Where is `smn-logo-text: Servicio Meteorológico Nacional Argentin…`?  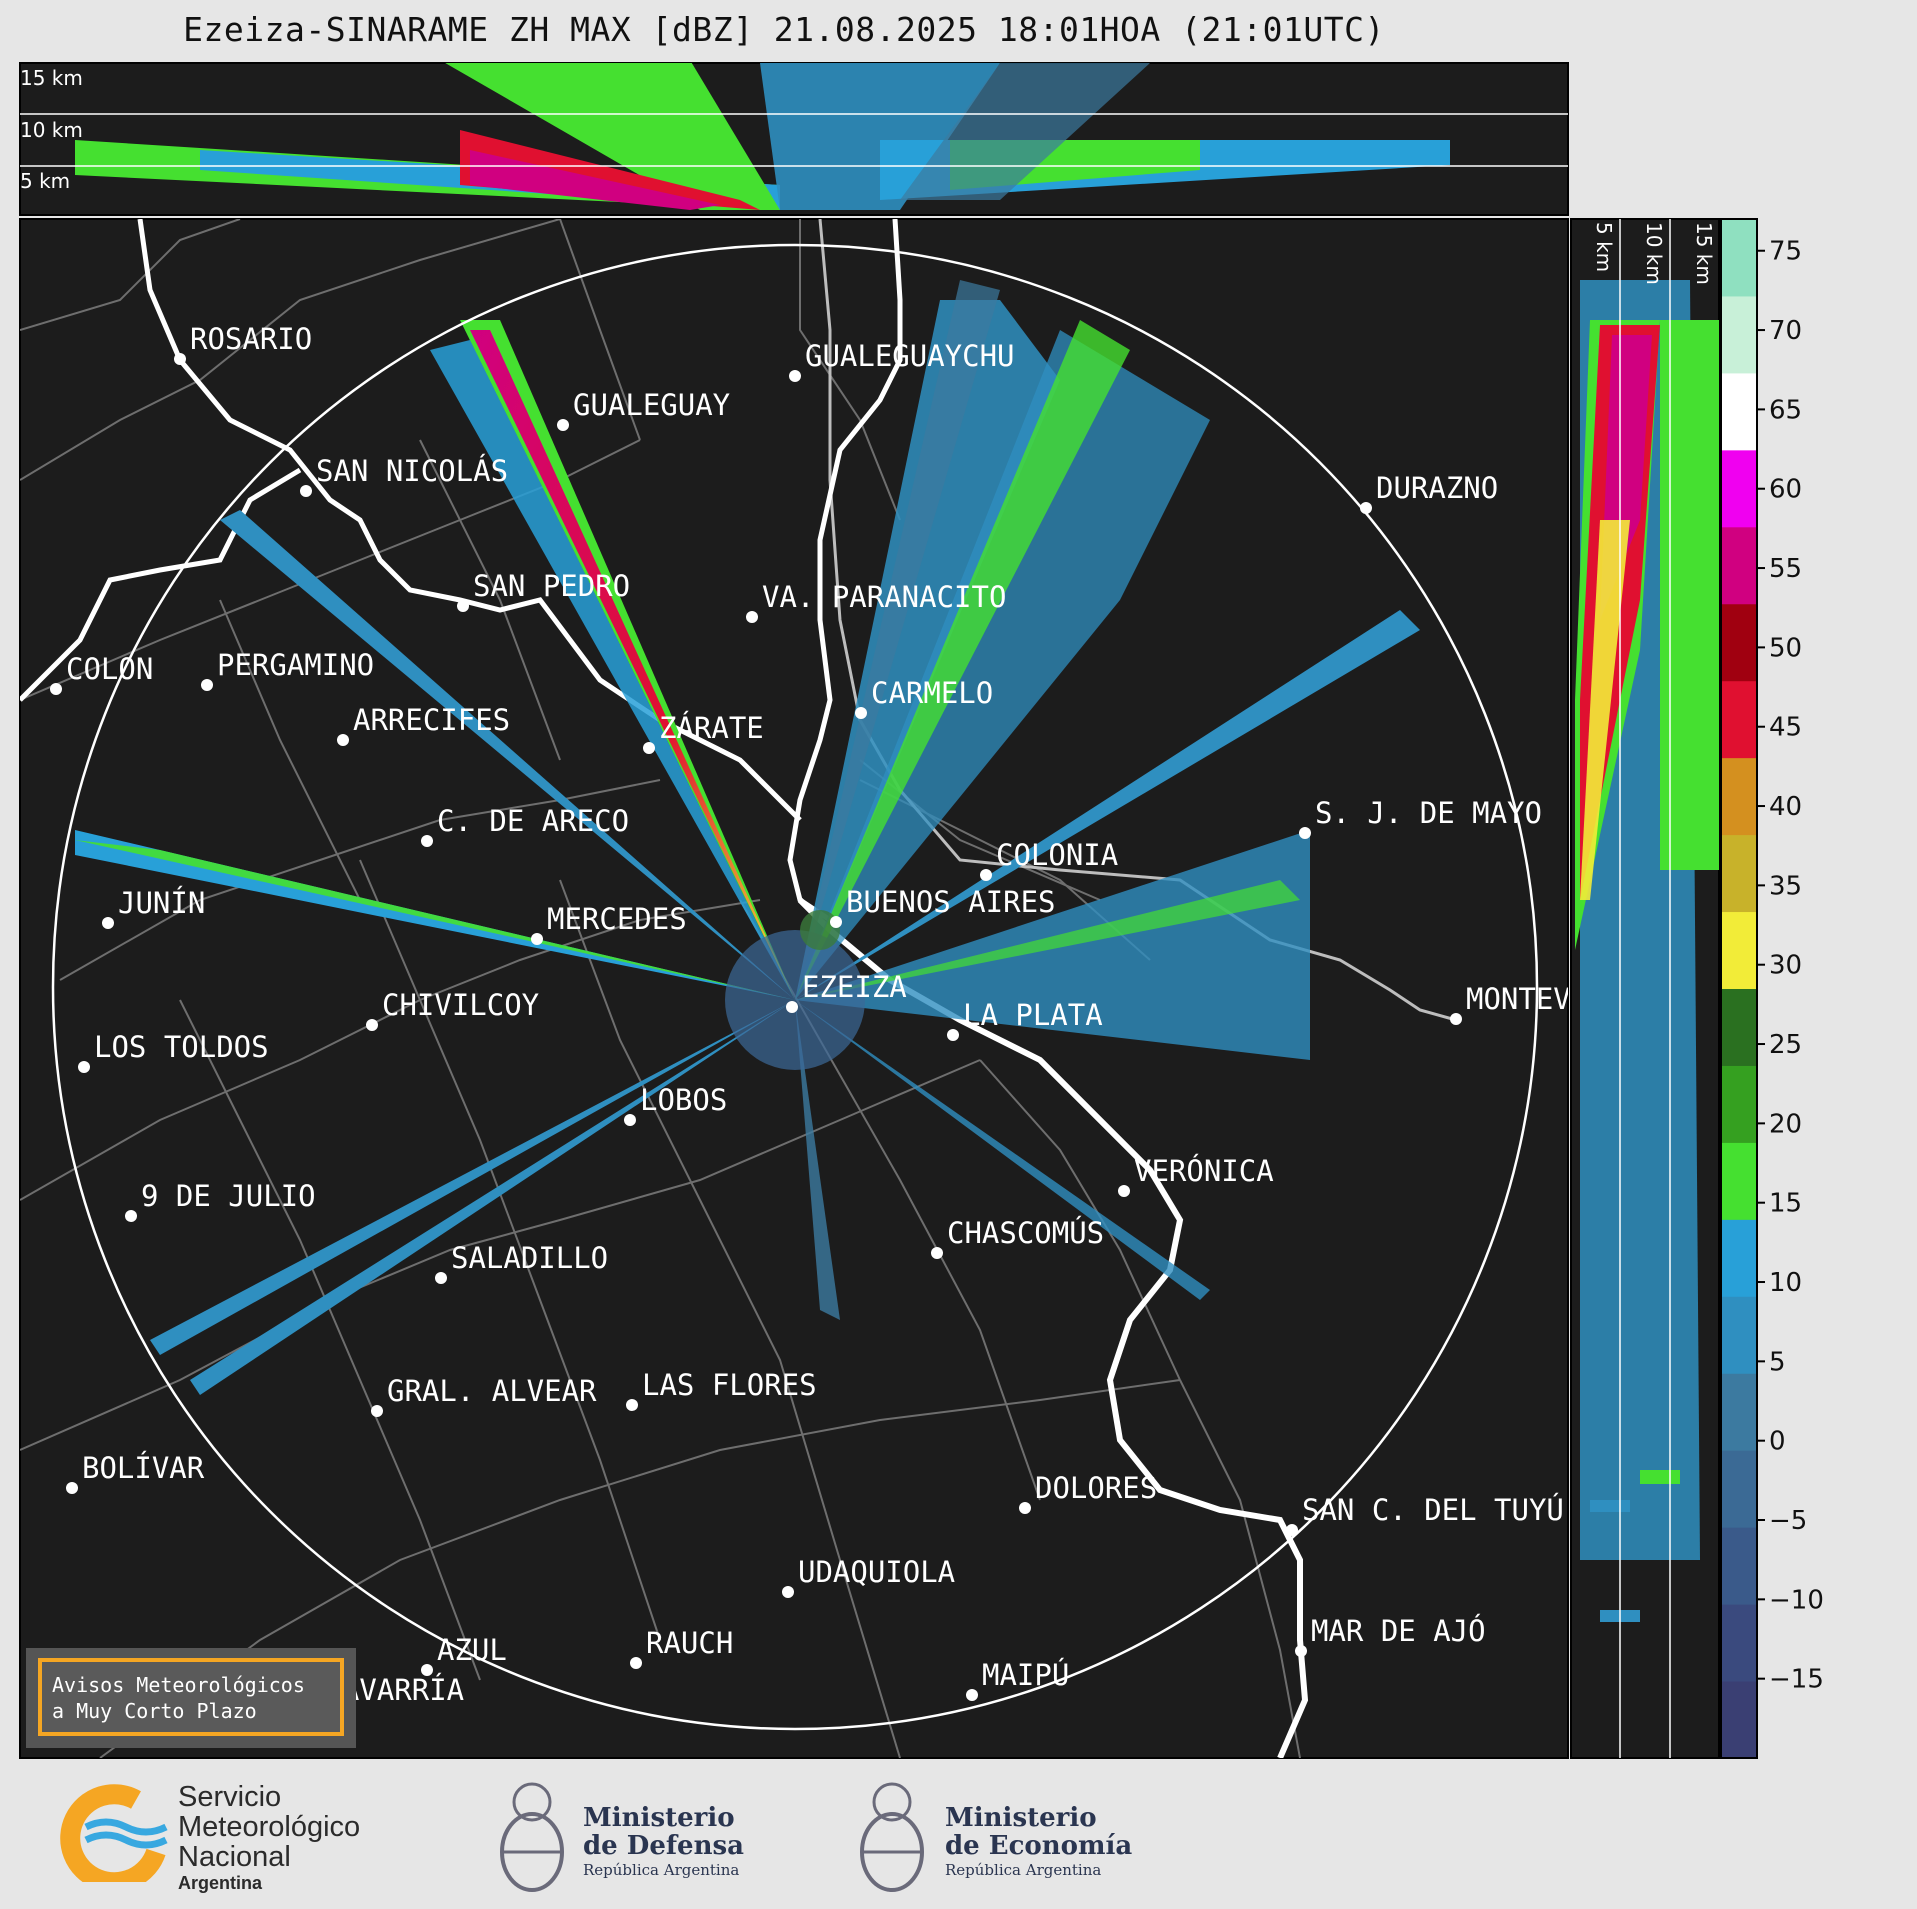 smn-logo-text: Servicio Meteorológico Nacional Argentin… is located at coordinates (269, 1838).